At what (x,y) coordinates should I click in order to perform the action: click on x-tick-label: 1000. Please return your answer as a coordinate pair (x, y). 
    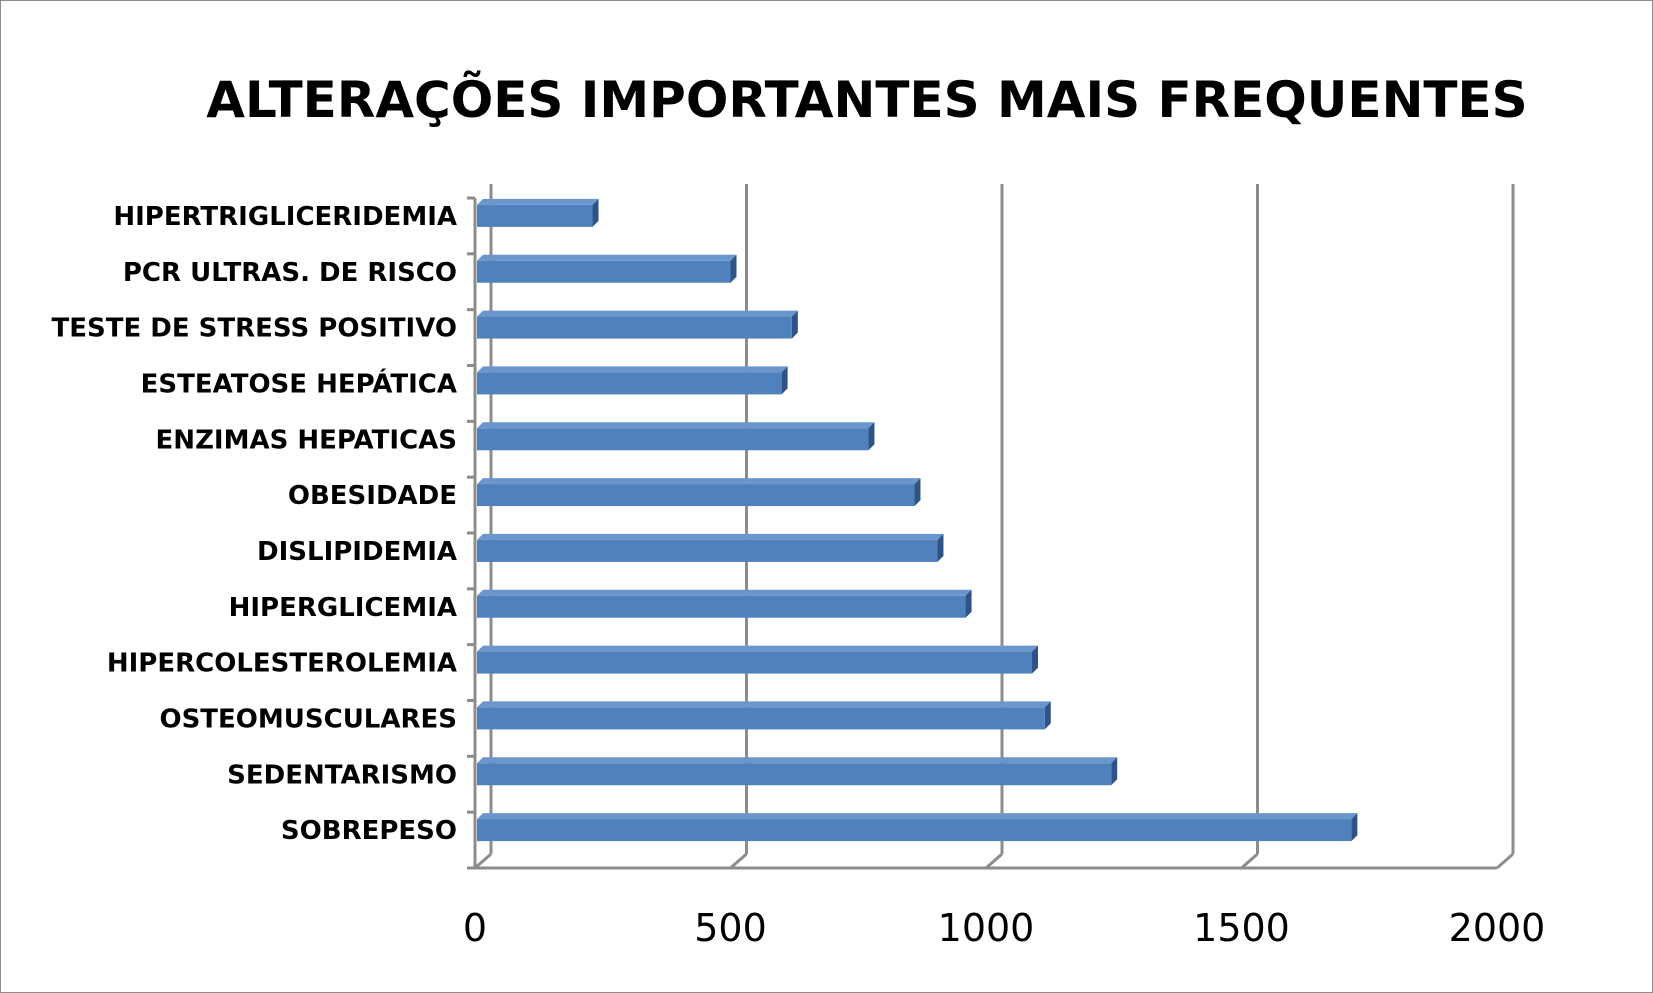
    Looking at the image, I should click on (986, 928).